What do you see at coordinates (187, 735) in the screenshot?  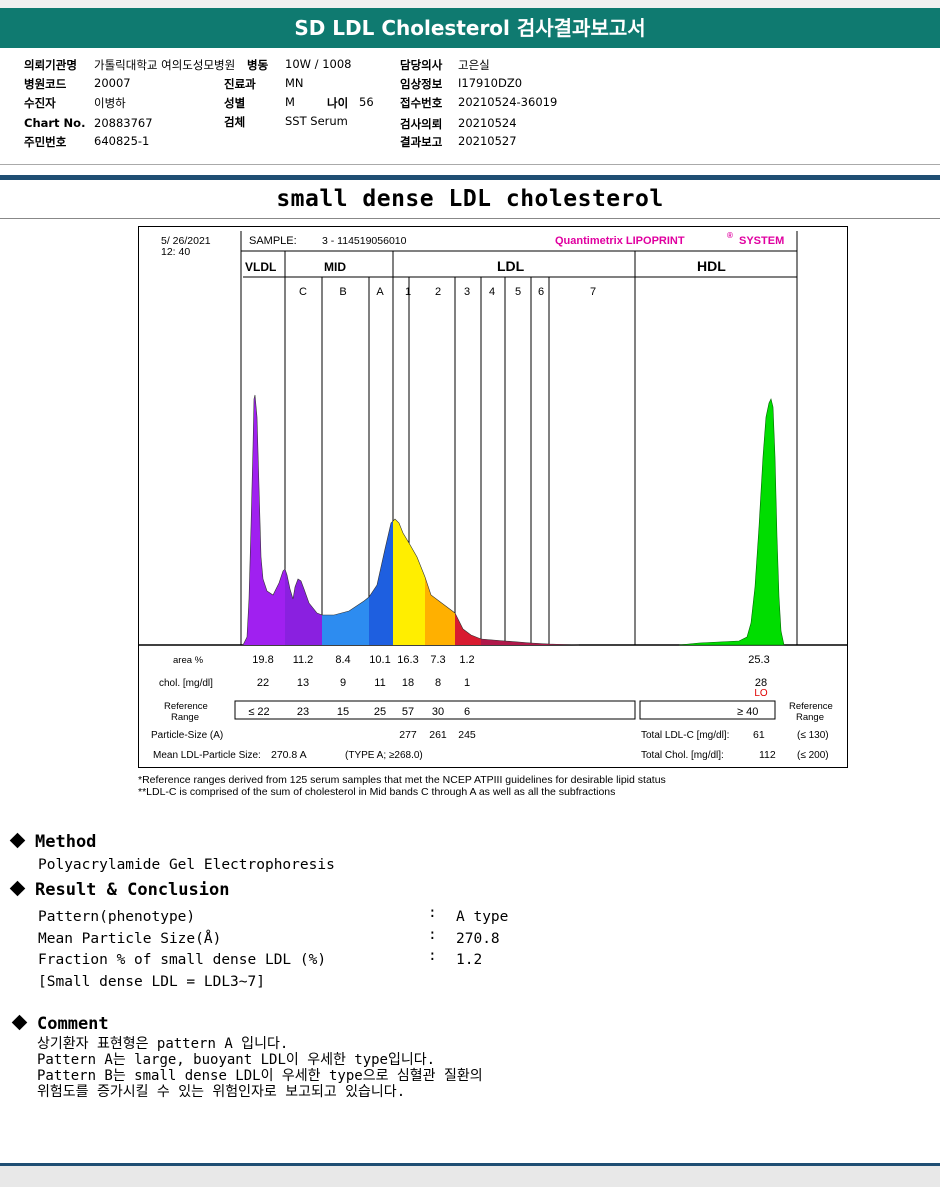 I see `row-label-particle: Particle-Size (A)` at bounding box center [187, 735].